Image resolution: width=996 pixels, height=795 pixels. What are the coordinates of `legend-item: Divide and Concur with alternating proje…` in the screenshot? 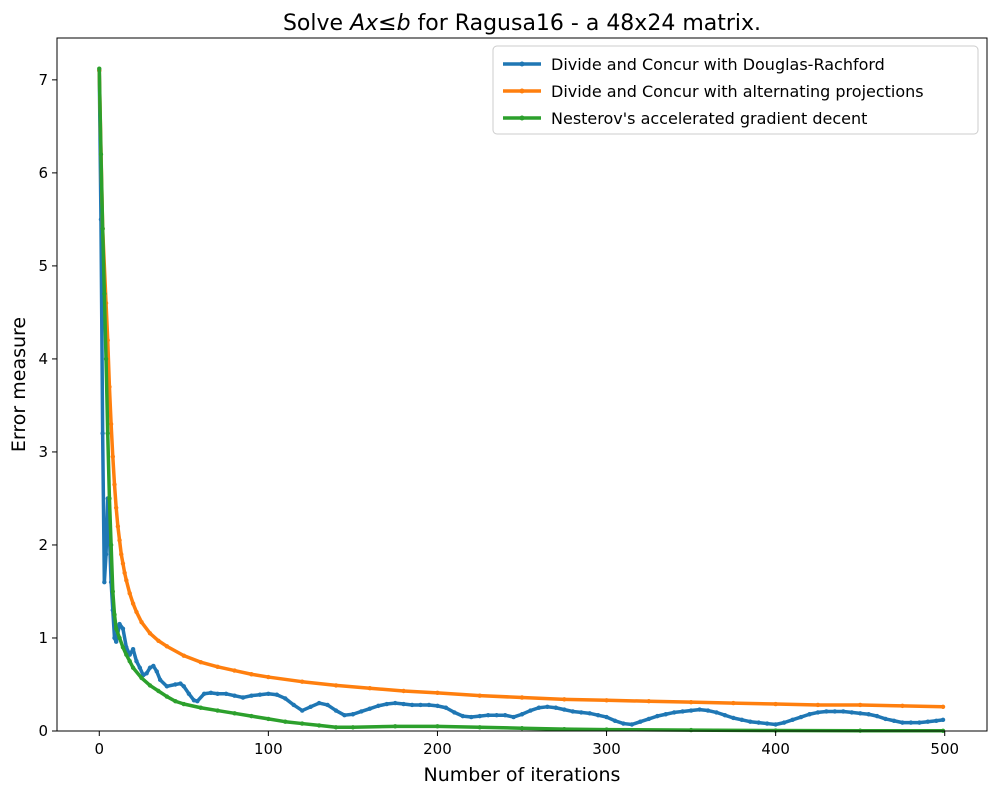 It's located at (713, 91).